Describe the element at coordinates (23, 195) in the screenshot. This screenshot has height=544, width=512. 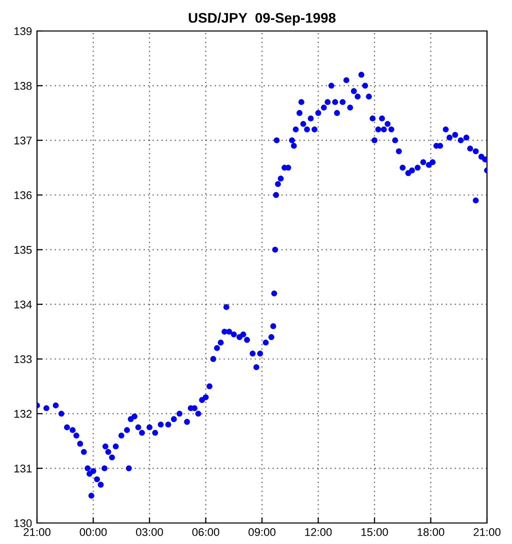
I see `y-tick-label: 136` at that location.